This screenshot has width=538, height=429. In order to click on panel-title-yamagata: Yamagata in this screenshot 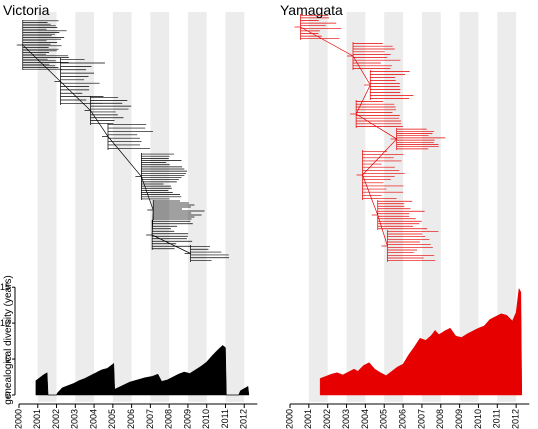, I will do `click(311, 10)`.